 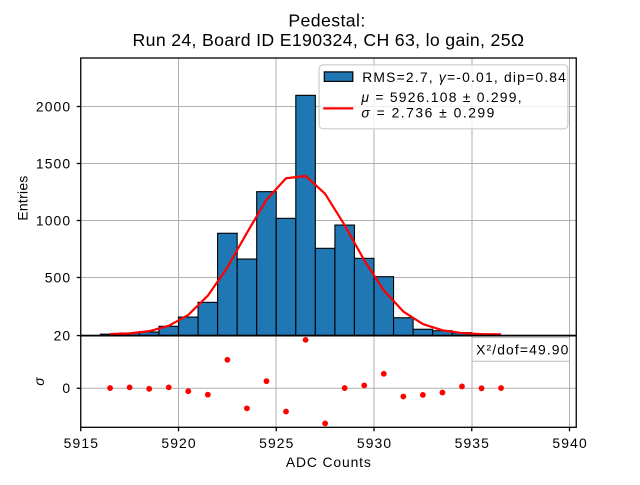 What do you see at coordinates (81, 443) in the screenshot?
I see `svg-text: 5915` at bounding box center [81, 443].